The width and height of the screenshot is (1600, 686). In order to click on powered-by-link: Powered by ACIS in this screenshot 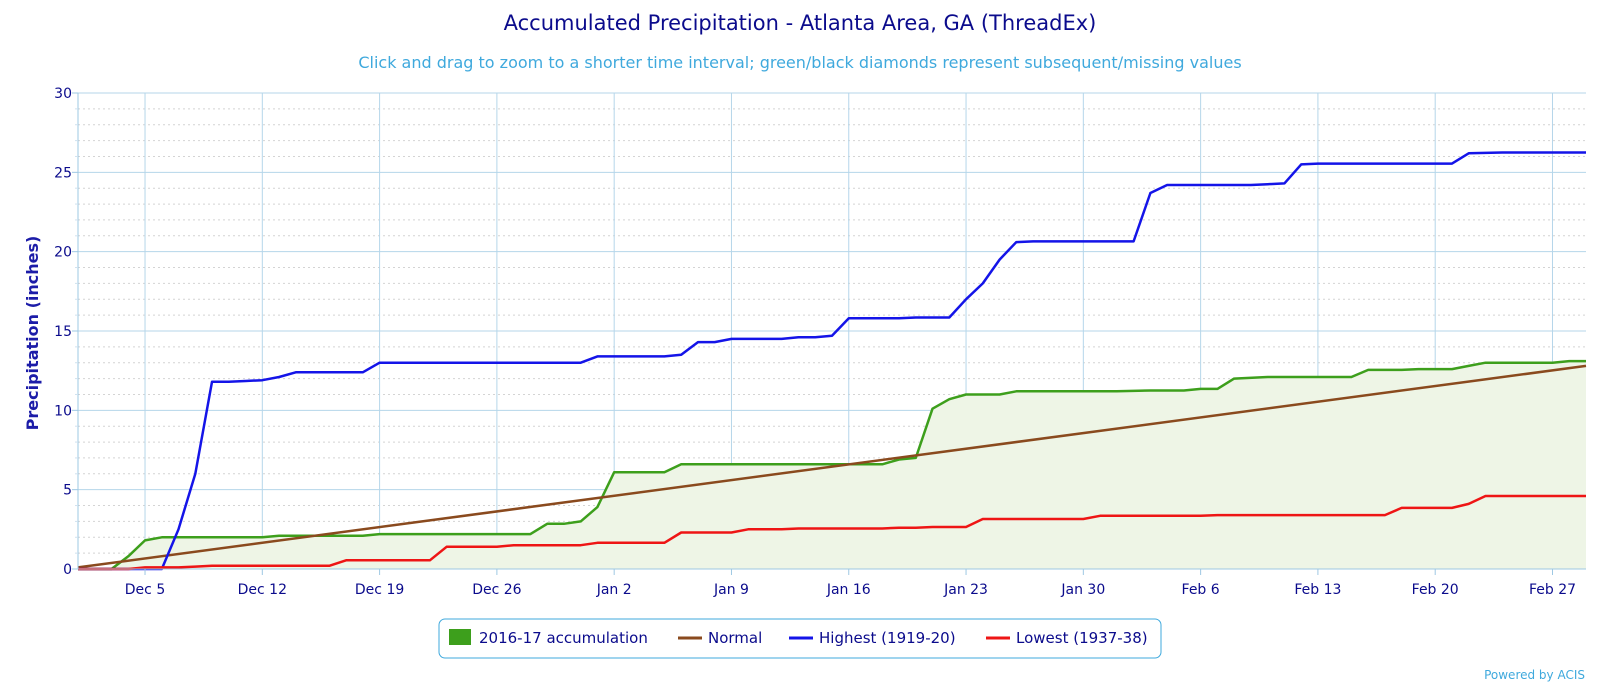, I will do `click(1534, 675)`.